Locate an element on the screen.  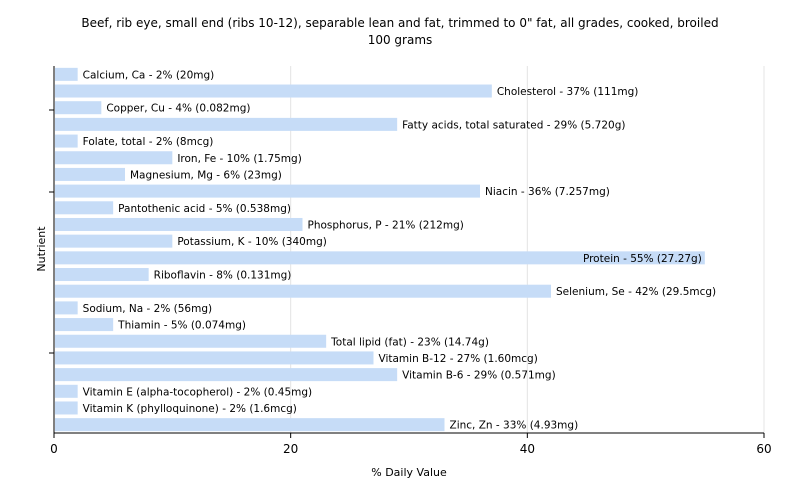
bar-label: Vitamin B-12 - 27% (1.60mcg) is located at coordinates (458, 359).